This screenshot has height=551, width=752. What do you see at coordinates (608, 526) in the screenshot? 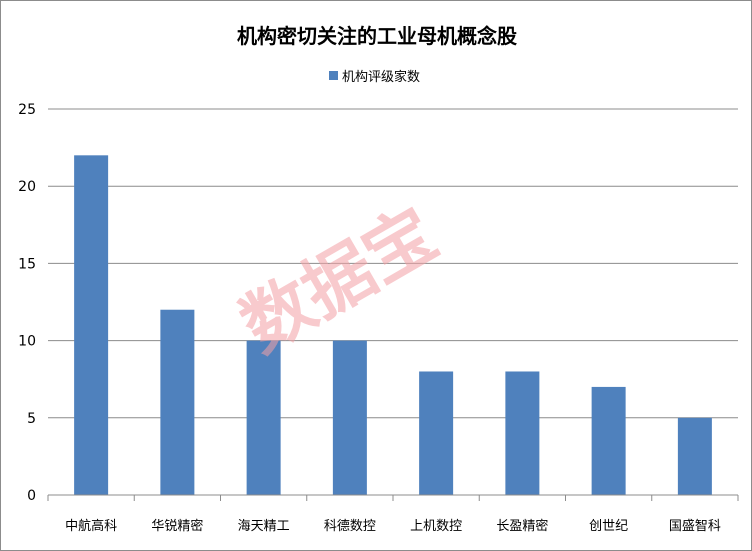
I see `x-tick-label: 创世纪` at bounding box center [608, 526].